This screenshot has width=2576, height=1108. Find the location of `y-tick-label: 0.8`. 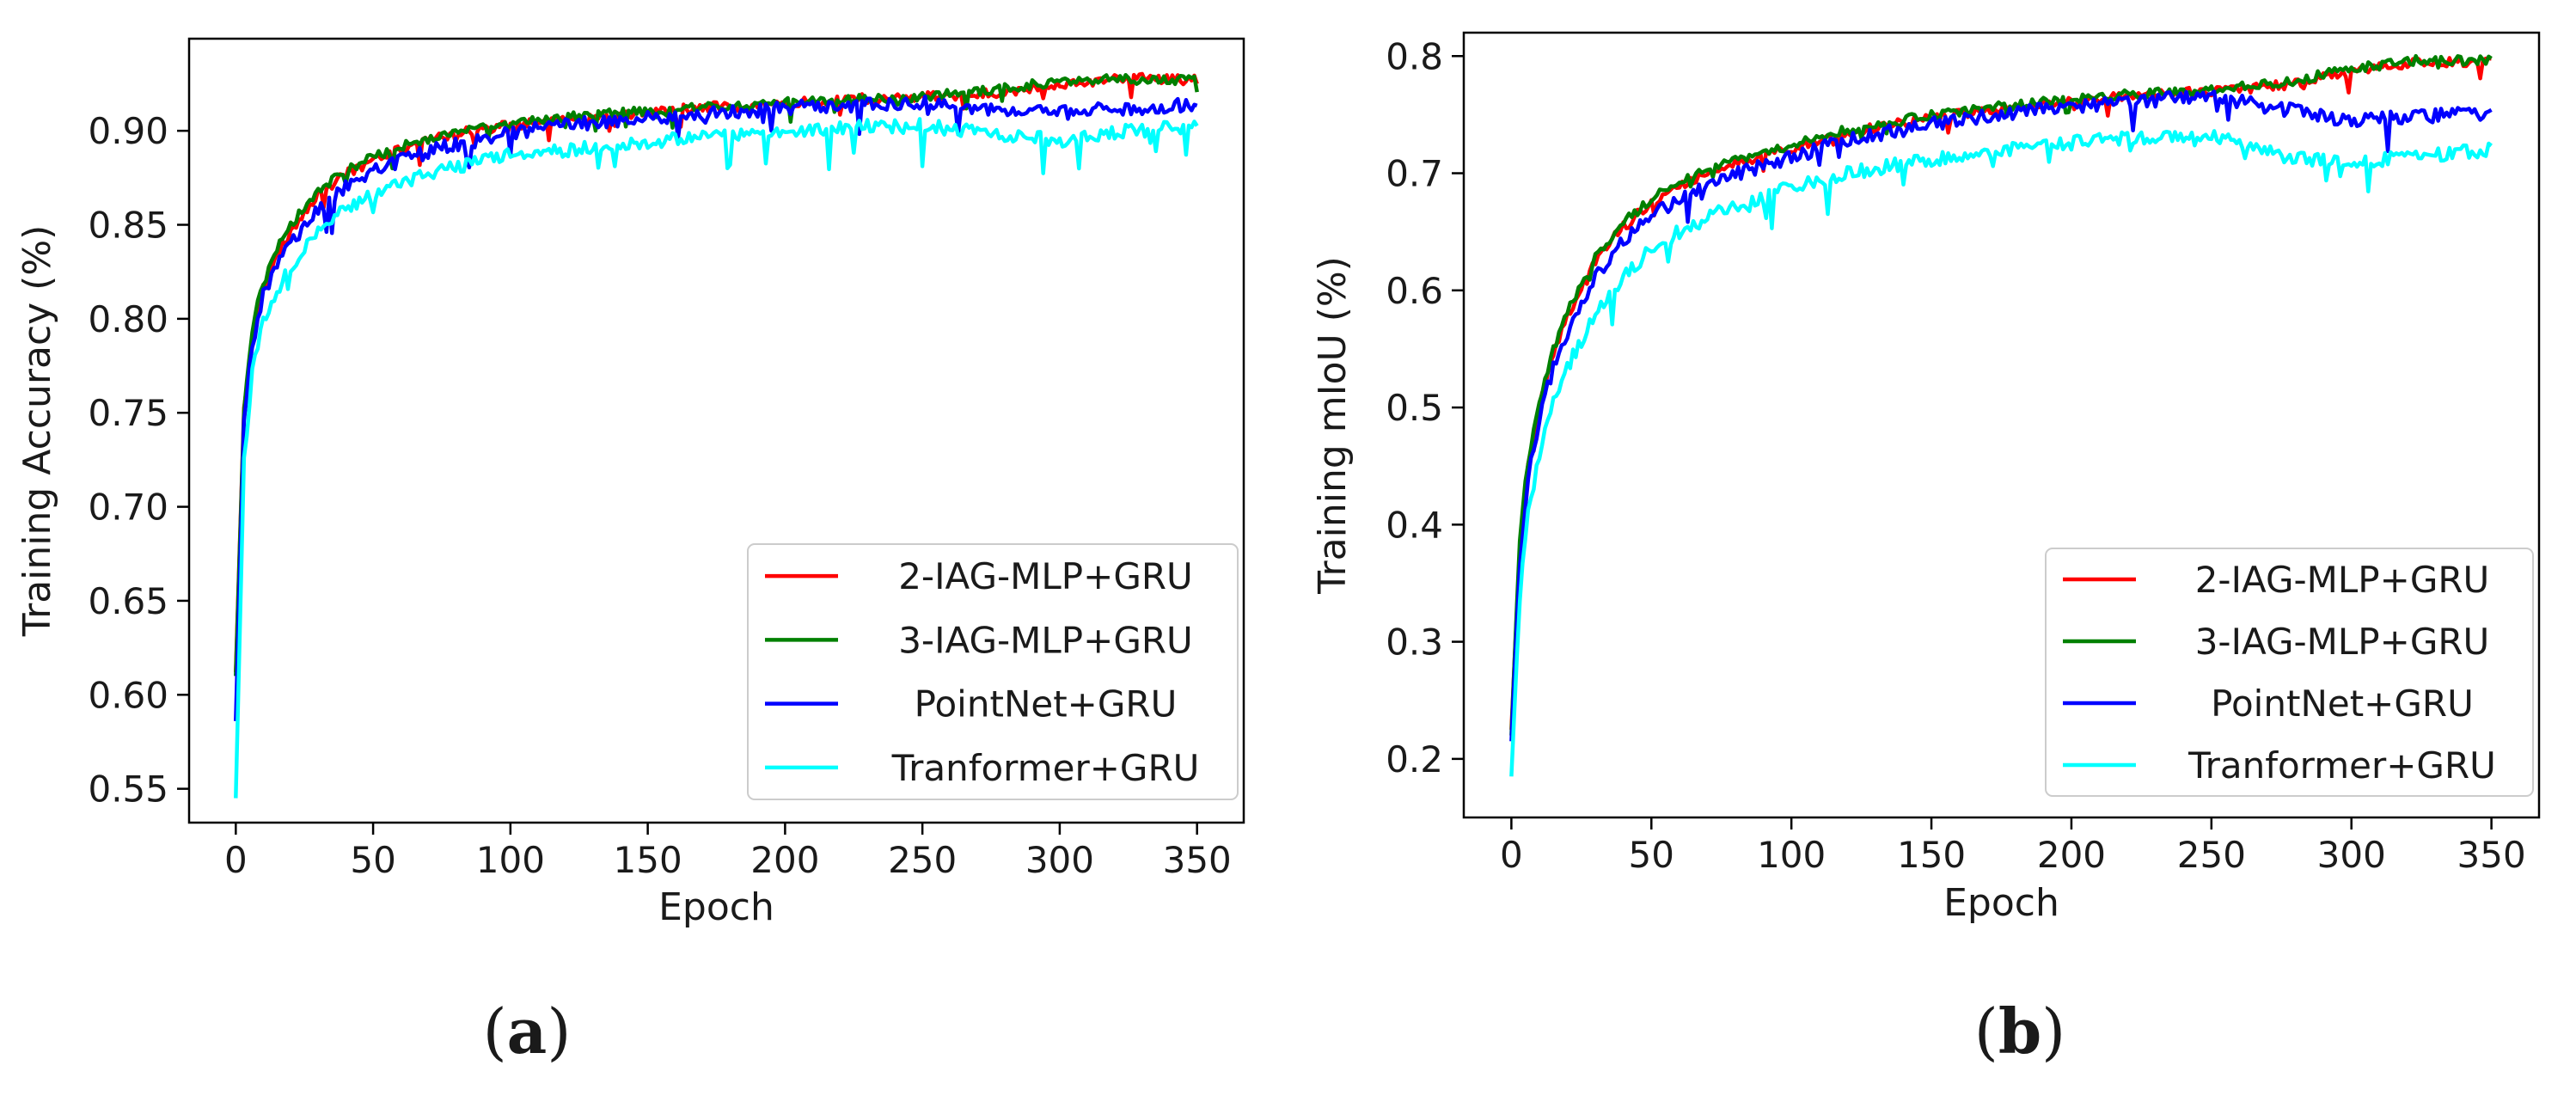

y-tick-label: 0.8 is located at coordinates (1414, 56).